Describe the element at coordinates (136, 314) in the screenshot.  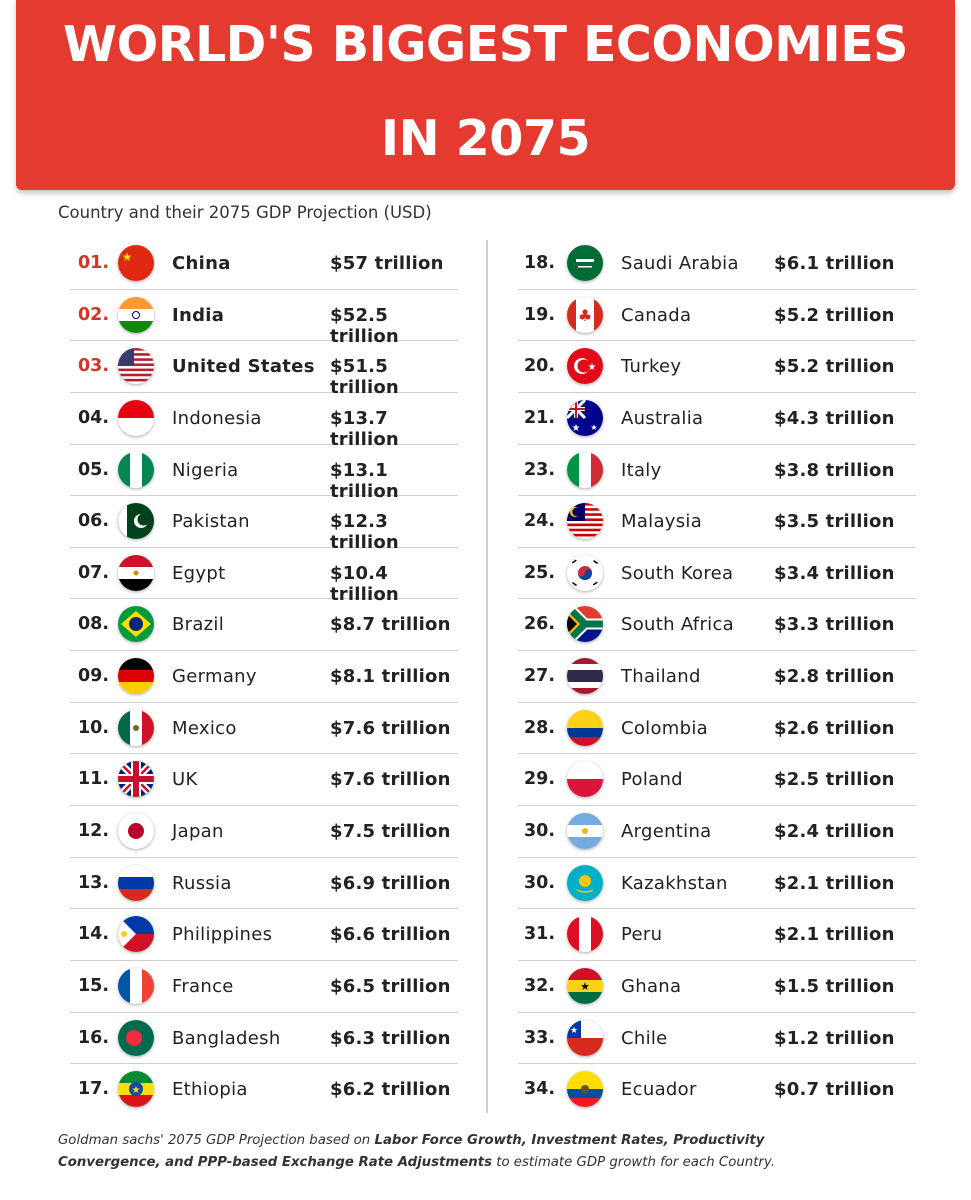
I see `india-flag-icon` at that location.